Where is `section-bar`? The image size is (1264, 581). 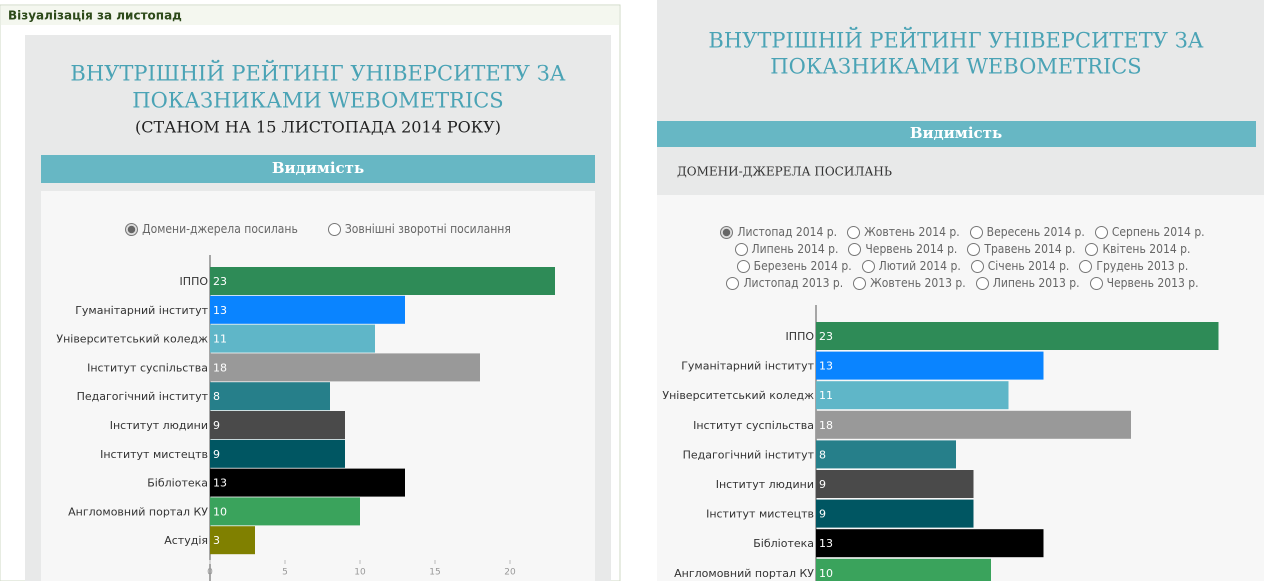
section-bar is located at coordinates (318, 169).